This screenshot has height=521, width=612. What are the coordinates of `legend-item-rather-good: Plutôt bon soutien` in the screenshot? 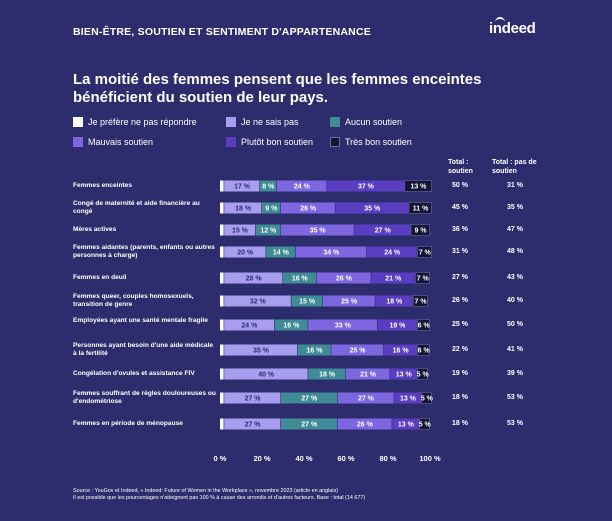 It's located at (269, 142).